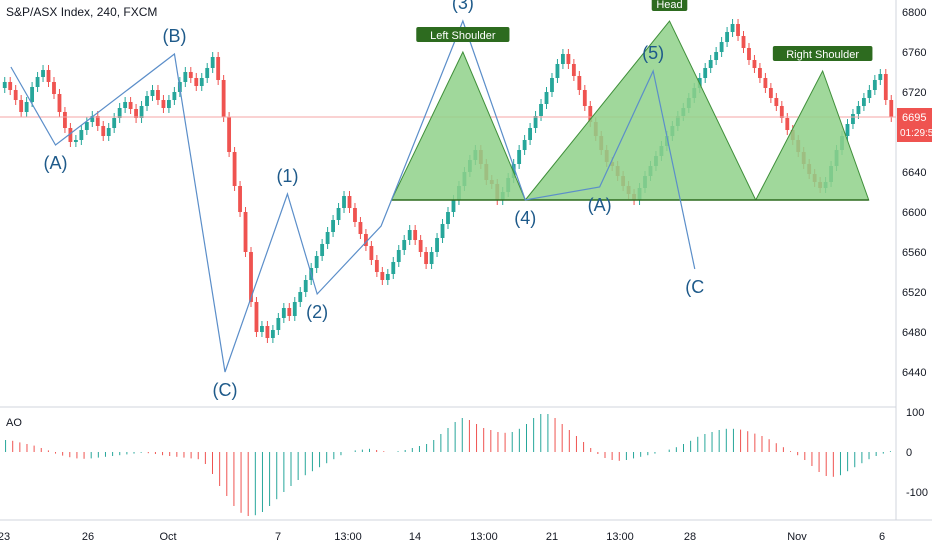 This screenshot has height=550, width=932. What do you see at coordinates (916, 133) in the screenshot?
I see `bar-countdown: 01:29:5` at bounding box center [916, 133].